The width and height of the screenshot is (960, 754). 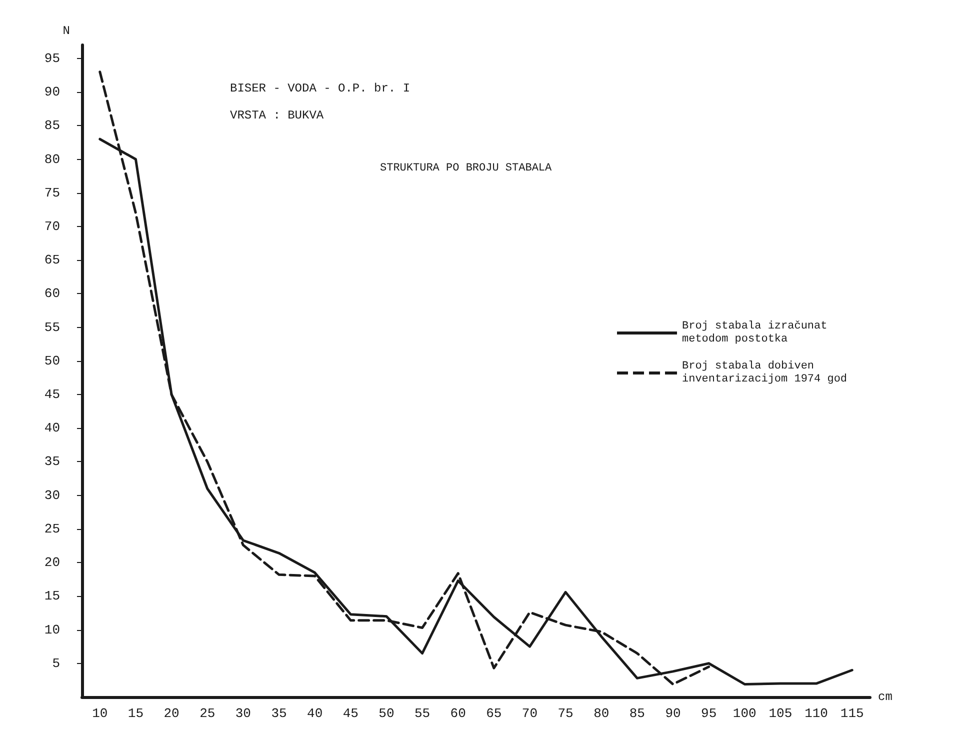 What do you see at coordinates (172, 713) in the screenshot?
I see `x-tick-label: 20` at bounding box center [172, 713].